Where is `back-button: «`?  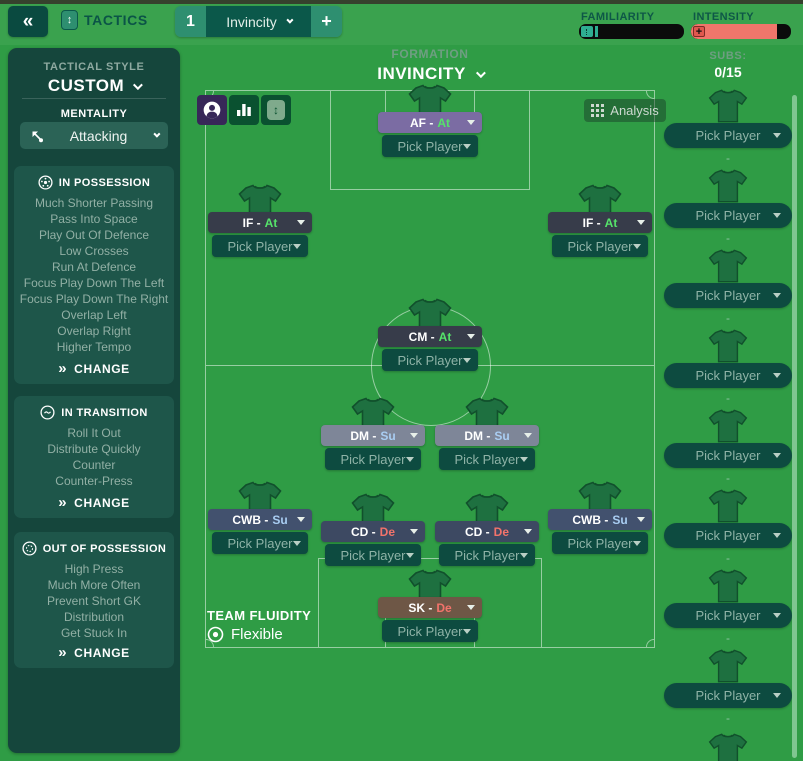 back-button: « is located at coordinates (28, 21).